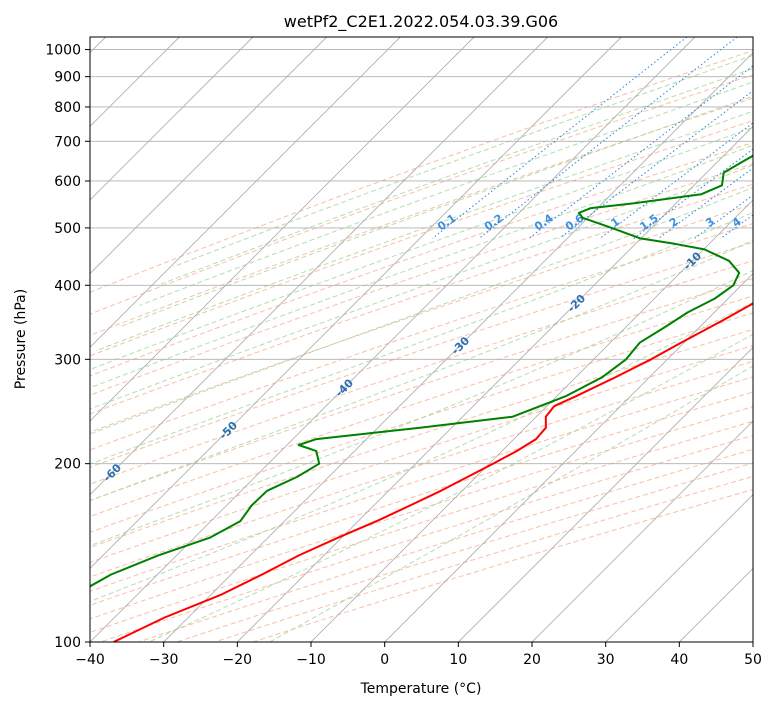 Image resolution: width=775 pixels, height=708 pixels. What do you see at coordinates (772, 222) in the screenshot?
I see `mixing-ratio-label: 6` at bounding box center [772, 222].